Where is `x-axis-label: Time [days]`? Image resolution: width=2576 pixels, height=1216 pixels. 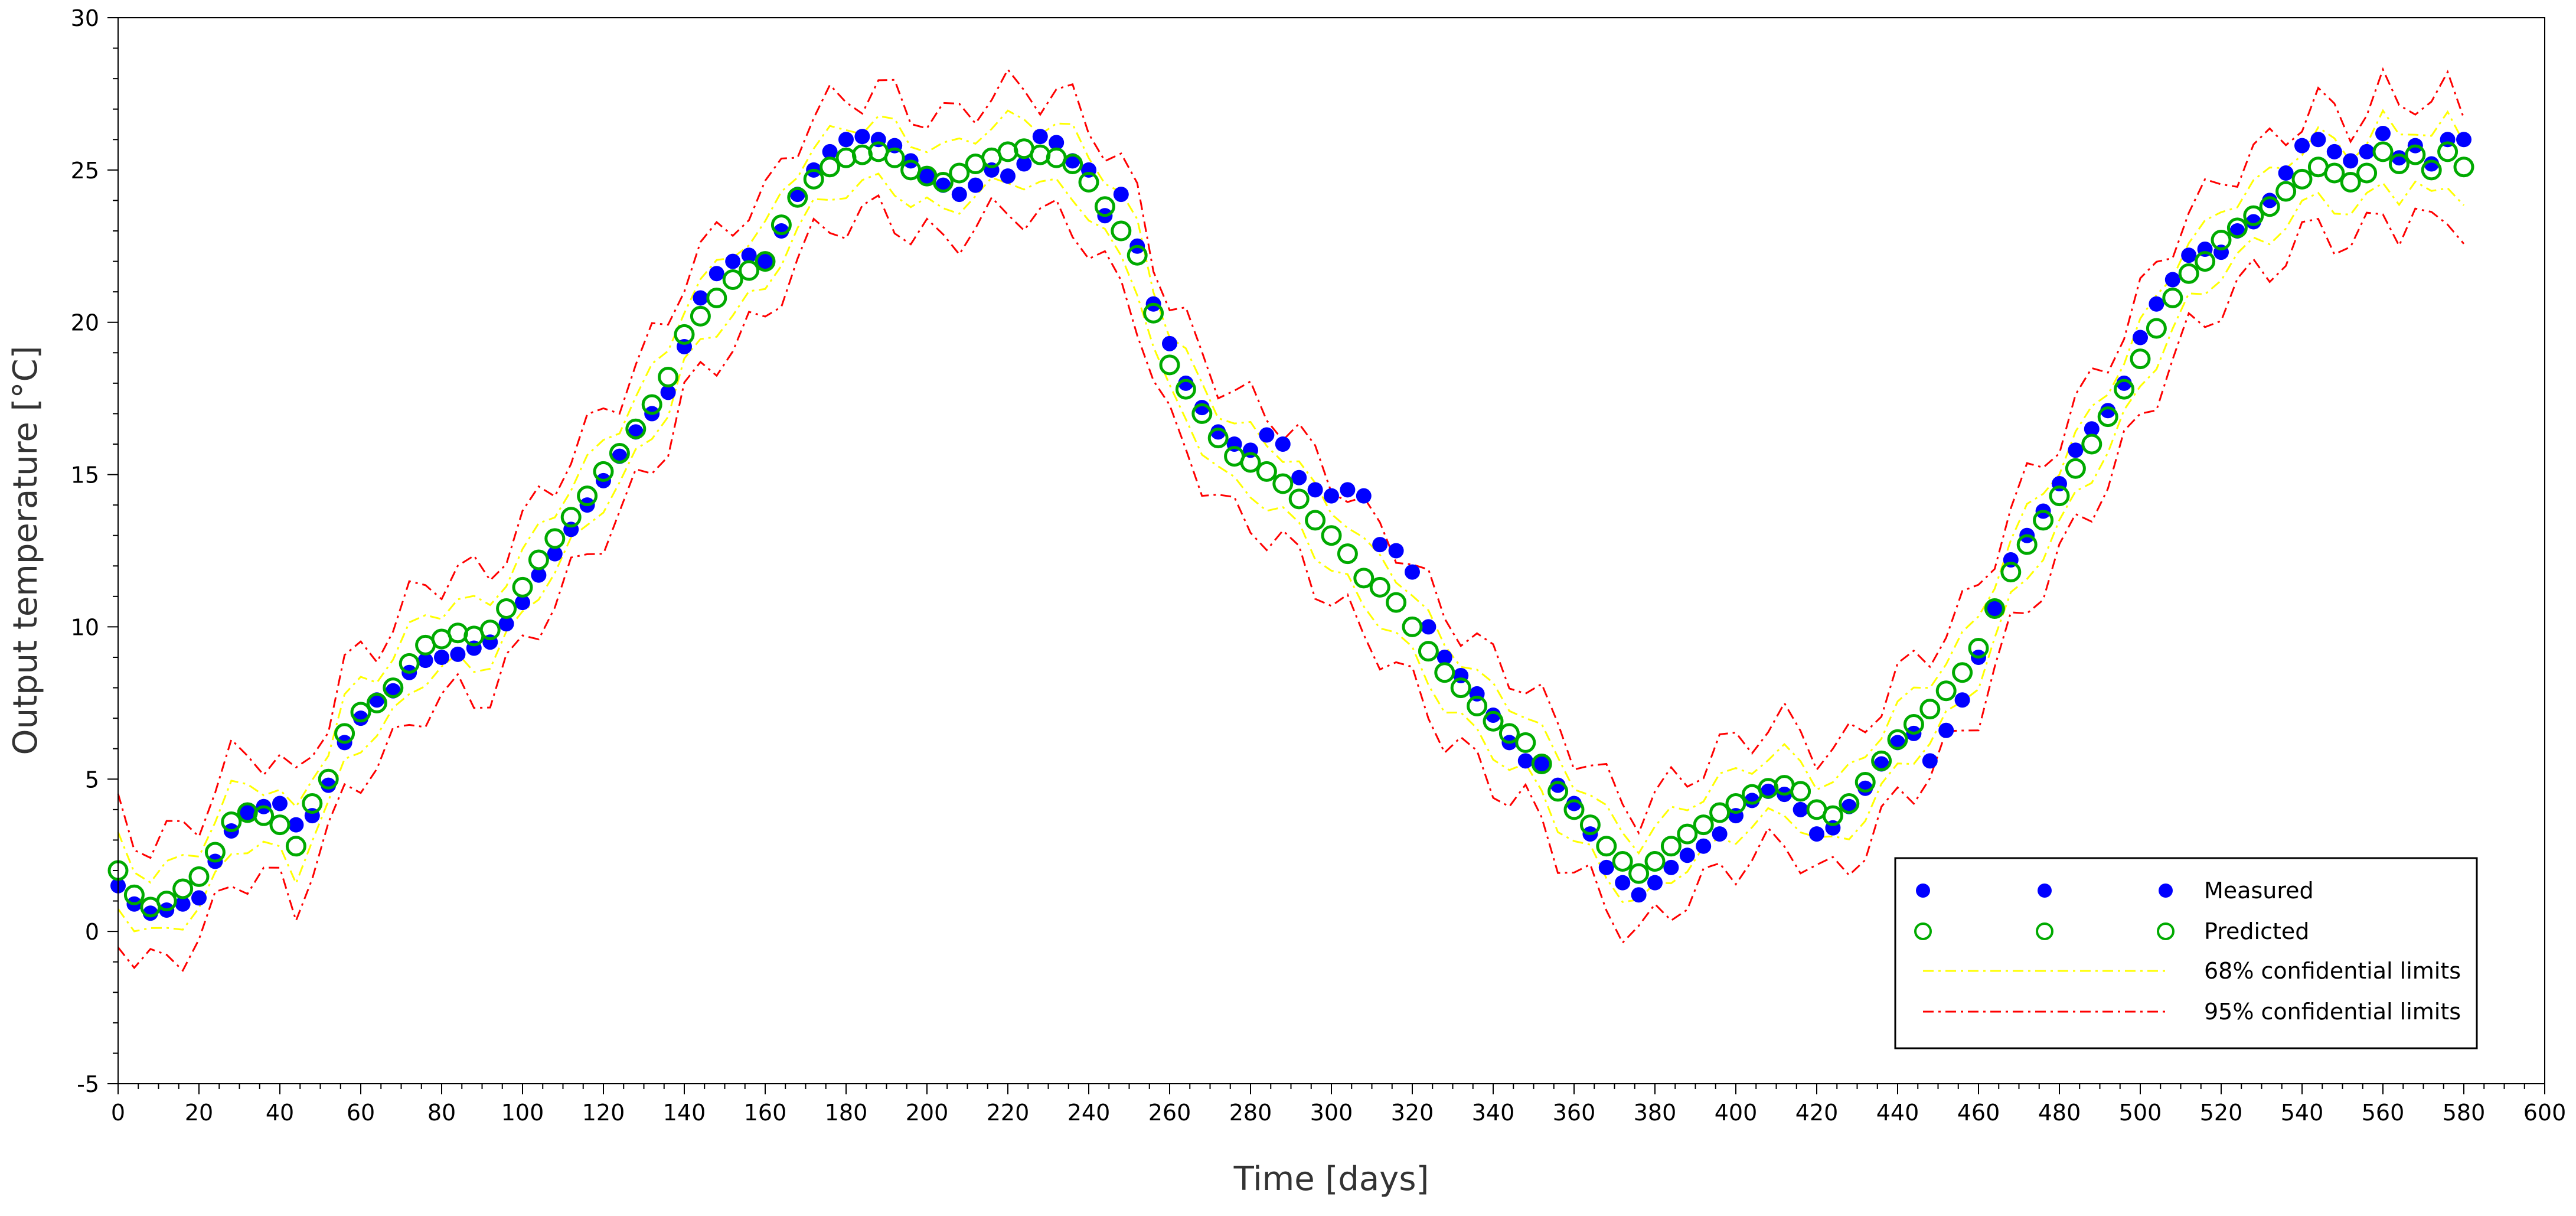 x-axis-label: Time [days] is located at coordinates (1331, 1179).